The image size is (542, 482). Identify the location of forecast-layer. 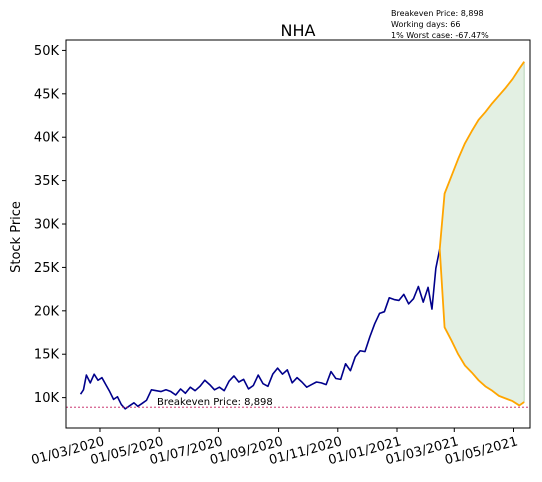
(481, 234).